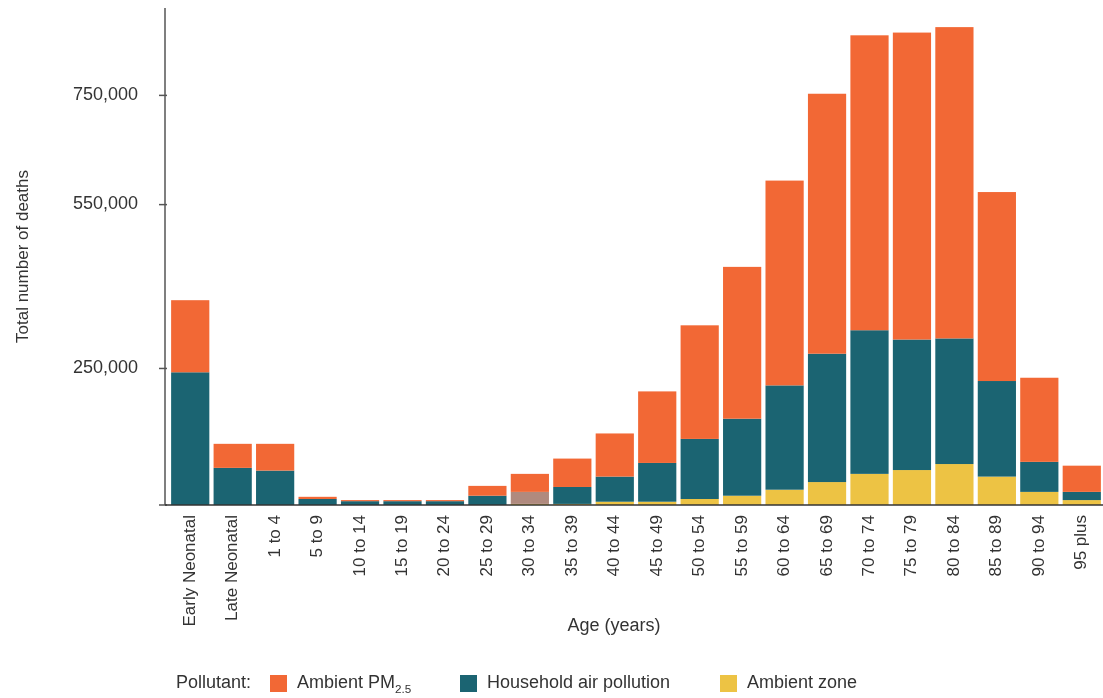 This screenshot has height=698, width=1103. Describe the element at coordinates (1081, 542) in the screenshot. I see `x-tick-label: 95 plus` at that location.